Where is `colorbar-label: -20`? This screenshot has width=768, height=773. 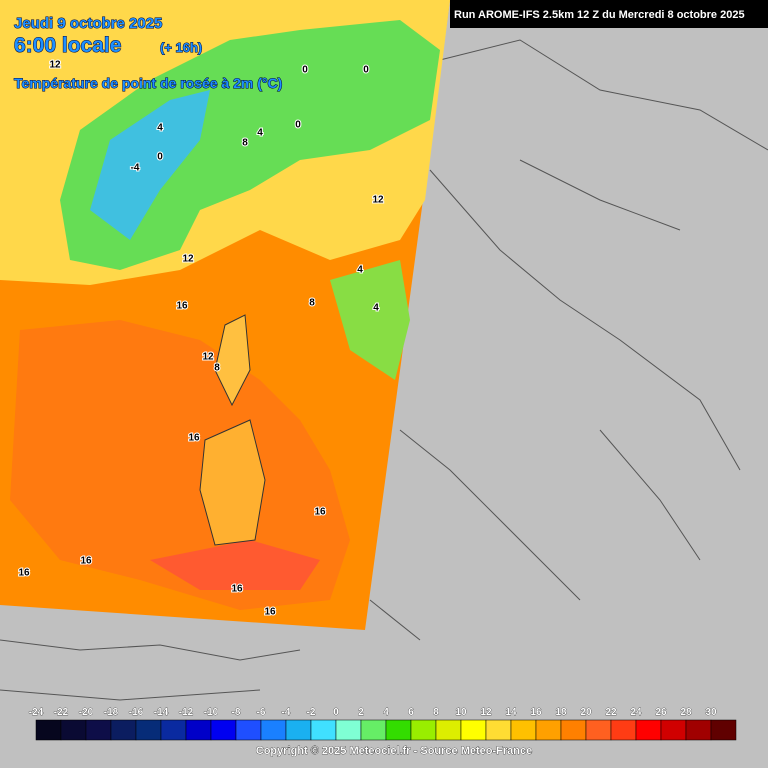 colorbar-label: -20 is located at coordinates (86, 712).